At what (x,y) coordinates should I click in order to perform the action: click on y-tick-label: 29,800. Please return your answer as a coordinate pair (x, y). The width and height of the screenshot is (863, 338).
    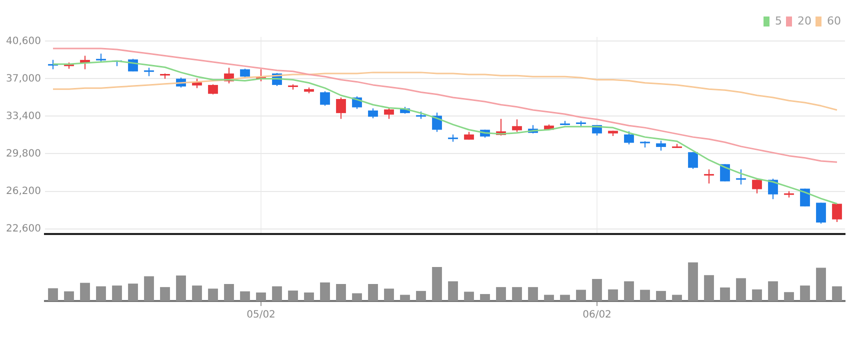
    Looking at the image, I should click on (23, 154).